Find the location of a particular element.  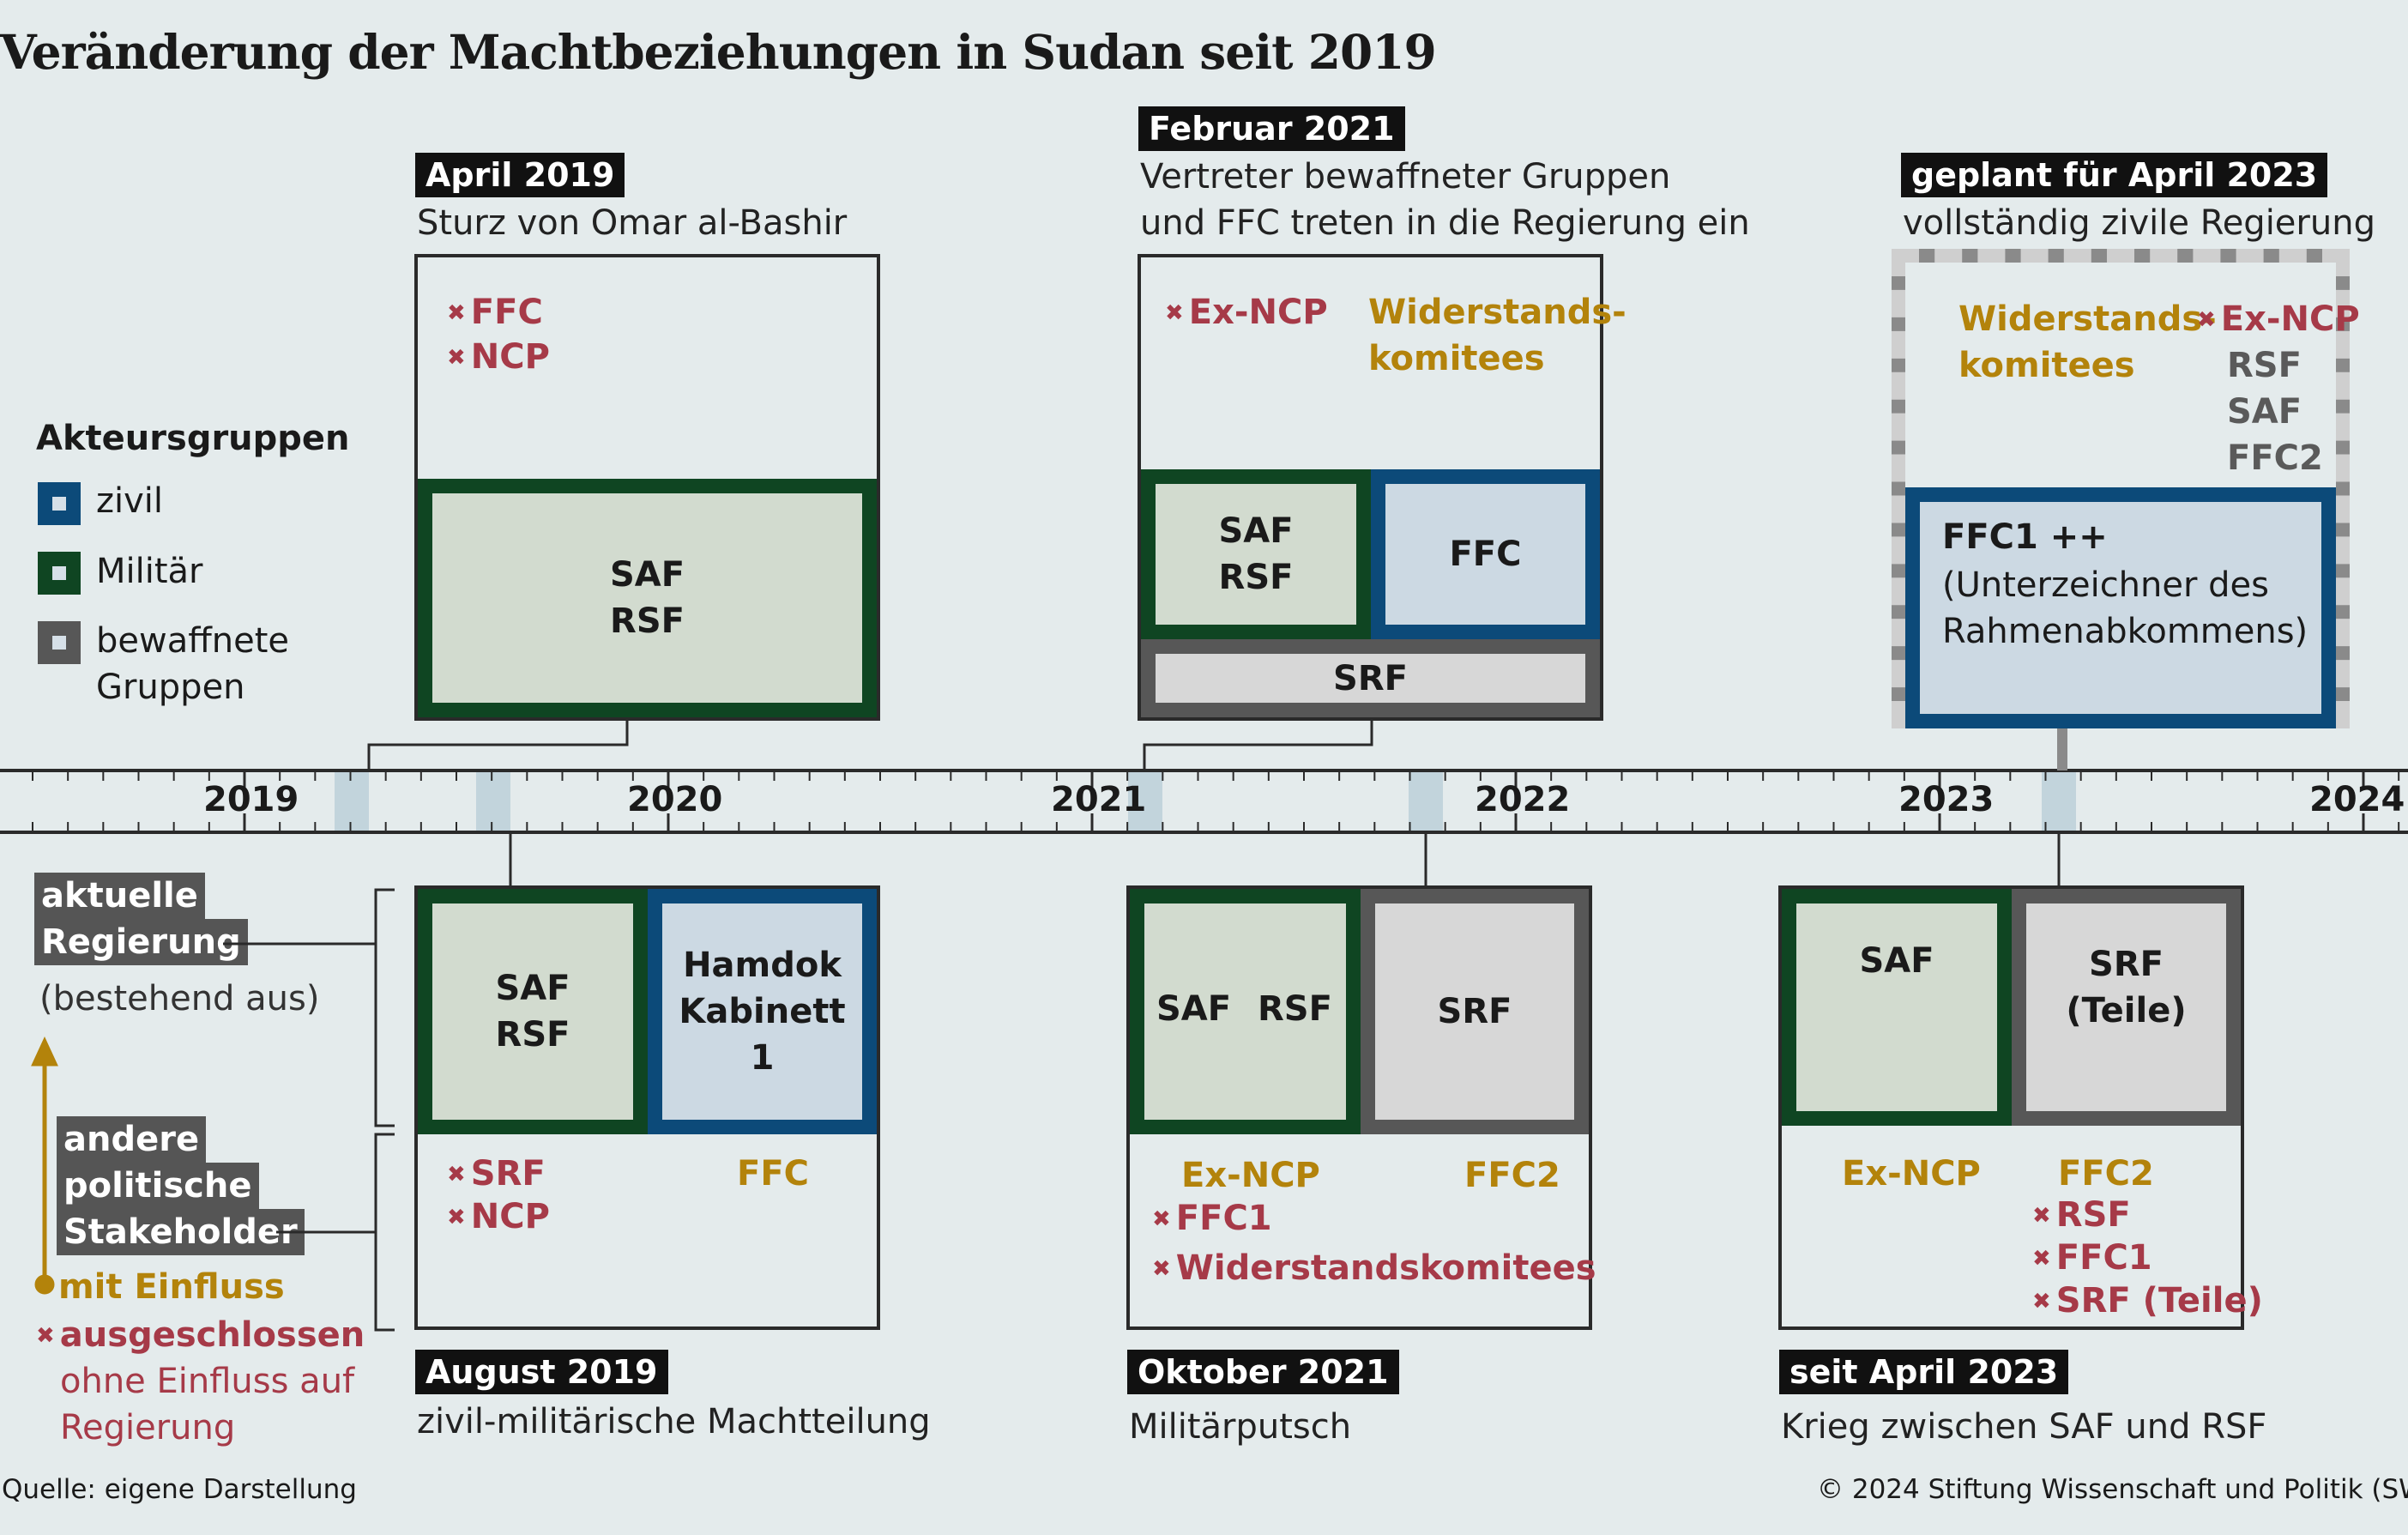

event-feb2021-desc-2: und FFC treten in die Regierung ein is located at coordinates (1445, 223).